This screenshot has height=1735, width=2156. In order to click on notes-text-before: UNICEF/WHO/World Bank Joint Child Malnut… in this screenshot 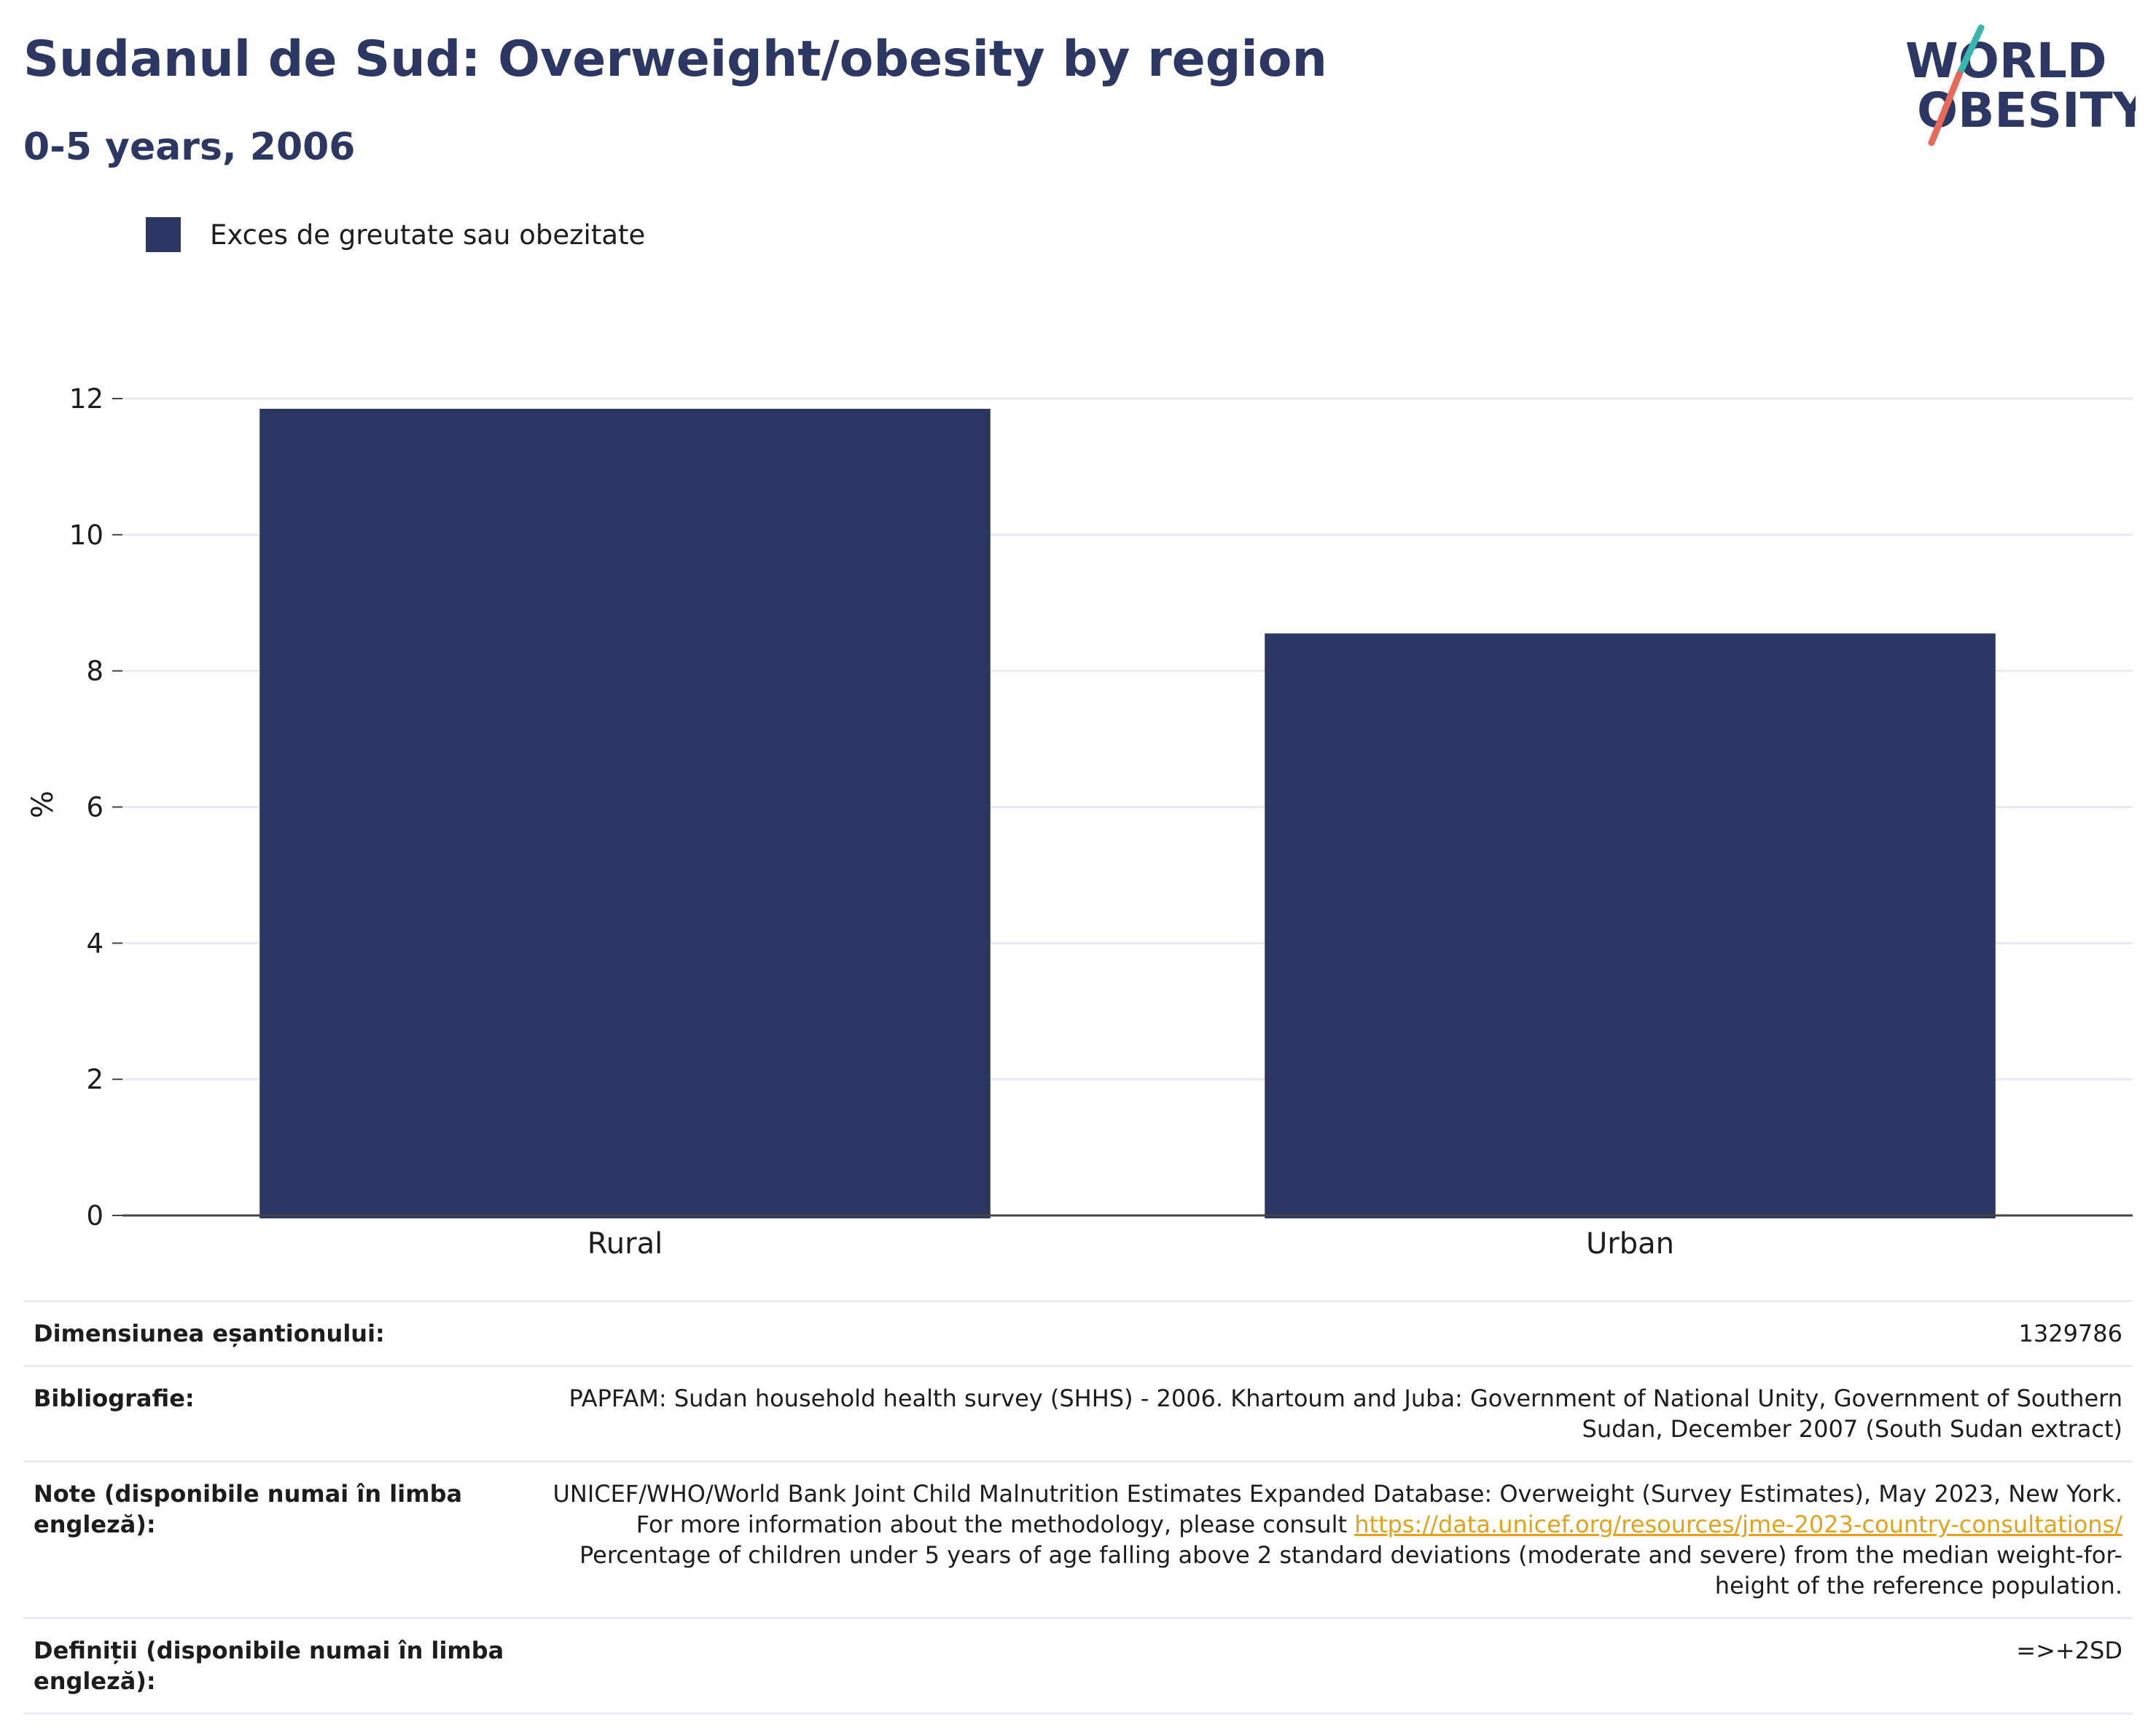, I will do `click(1338, 1509)`.